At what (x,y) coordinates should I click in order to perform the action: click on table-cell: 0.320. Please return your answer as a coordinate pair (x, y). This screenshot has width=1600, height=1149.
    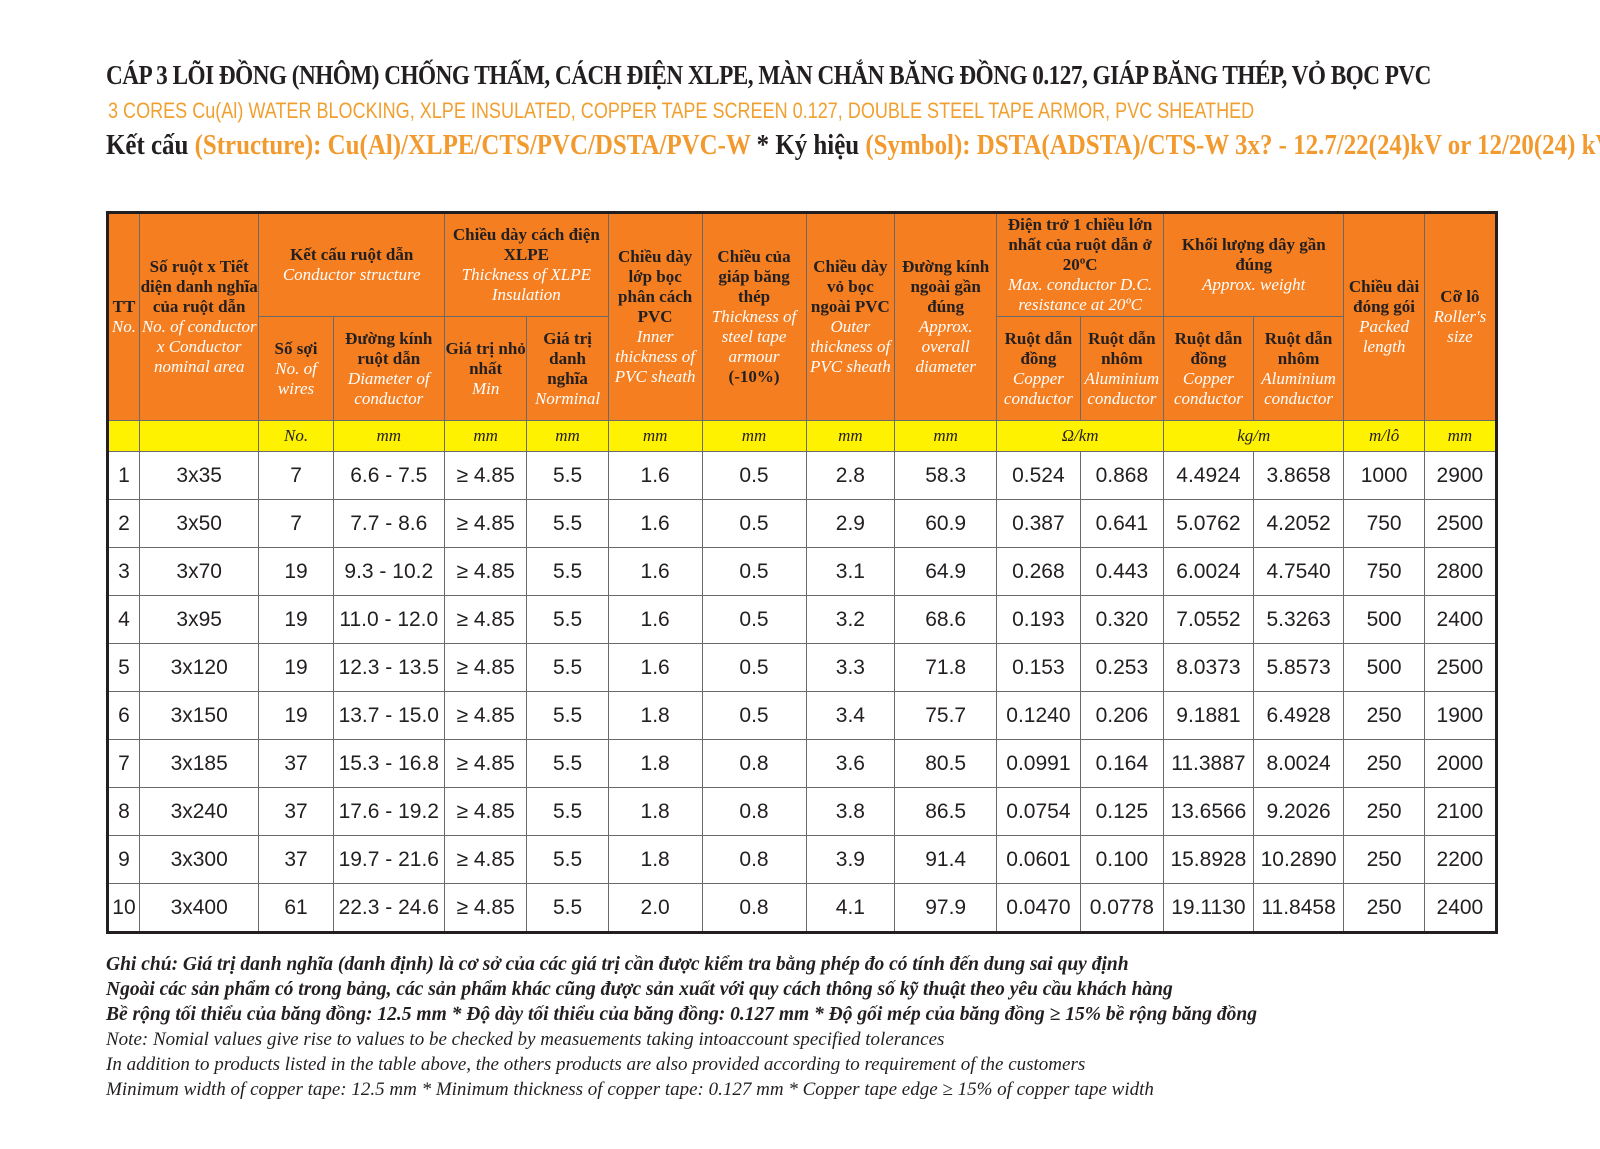
    Looking at the image, I should click on (1122, 619).